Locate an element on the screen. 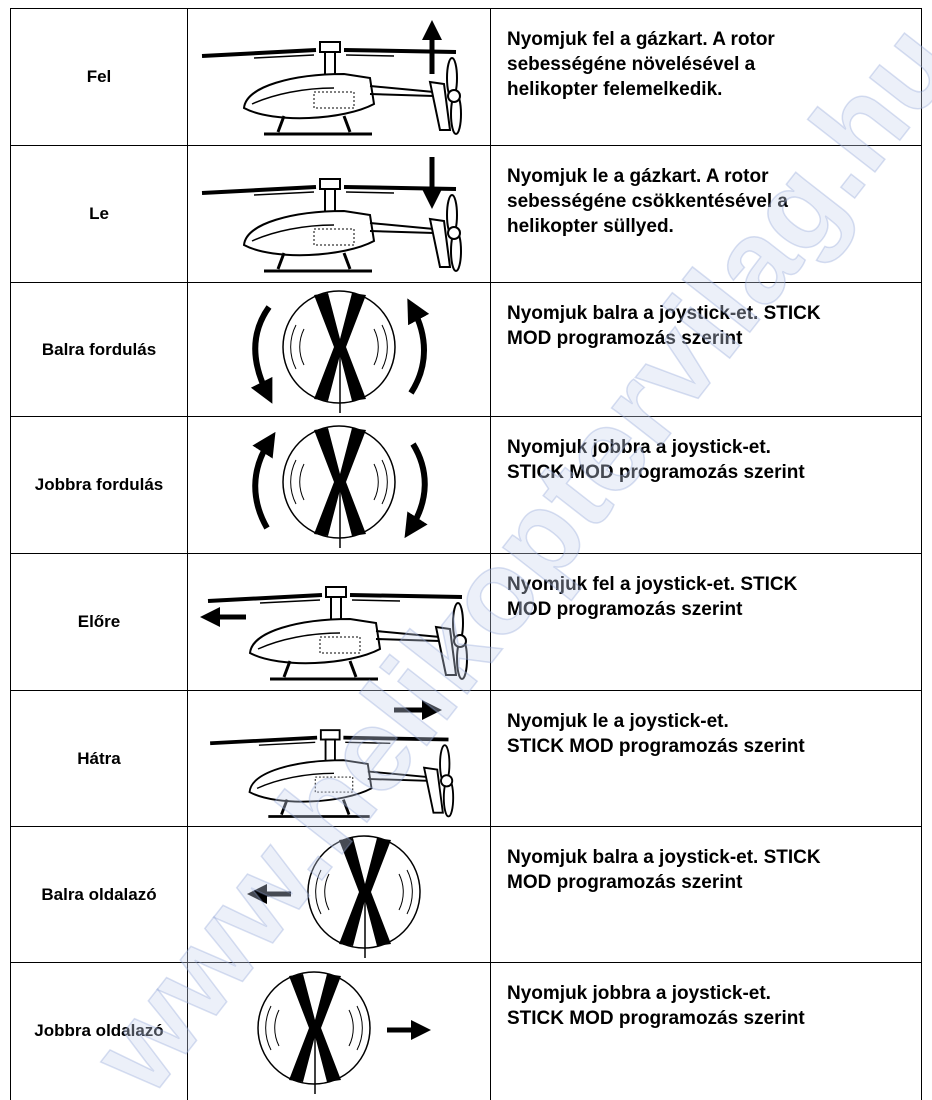 The image size is (932, 1100). row-label: Le is located at coordinates (99, 214).